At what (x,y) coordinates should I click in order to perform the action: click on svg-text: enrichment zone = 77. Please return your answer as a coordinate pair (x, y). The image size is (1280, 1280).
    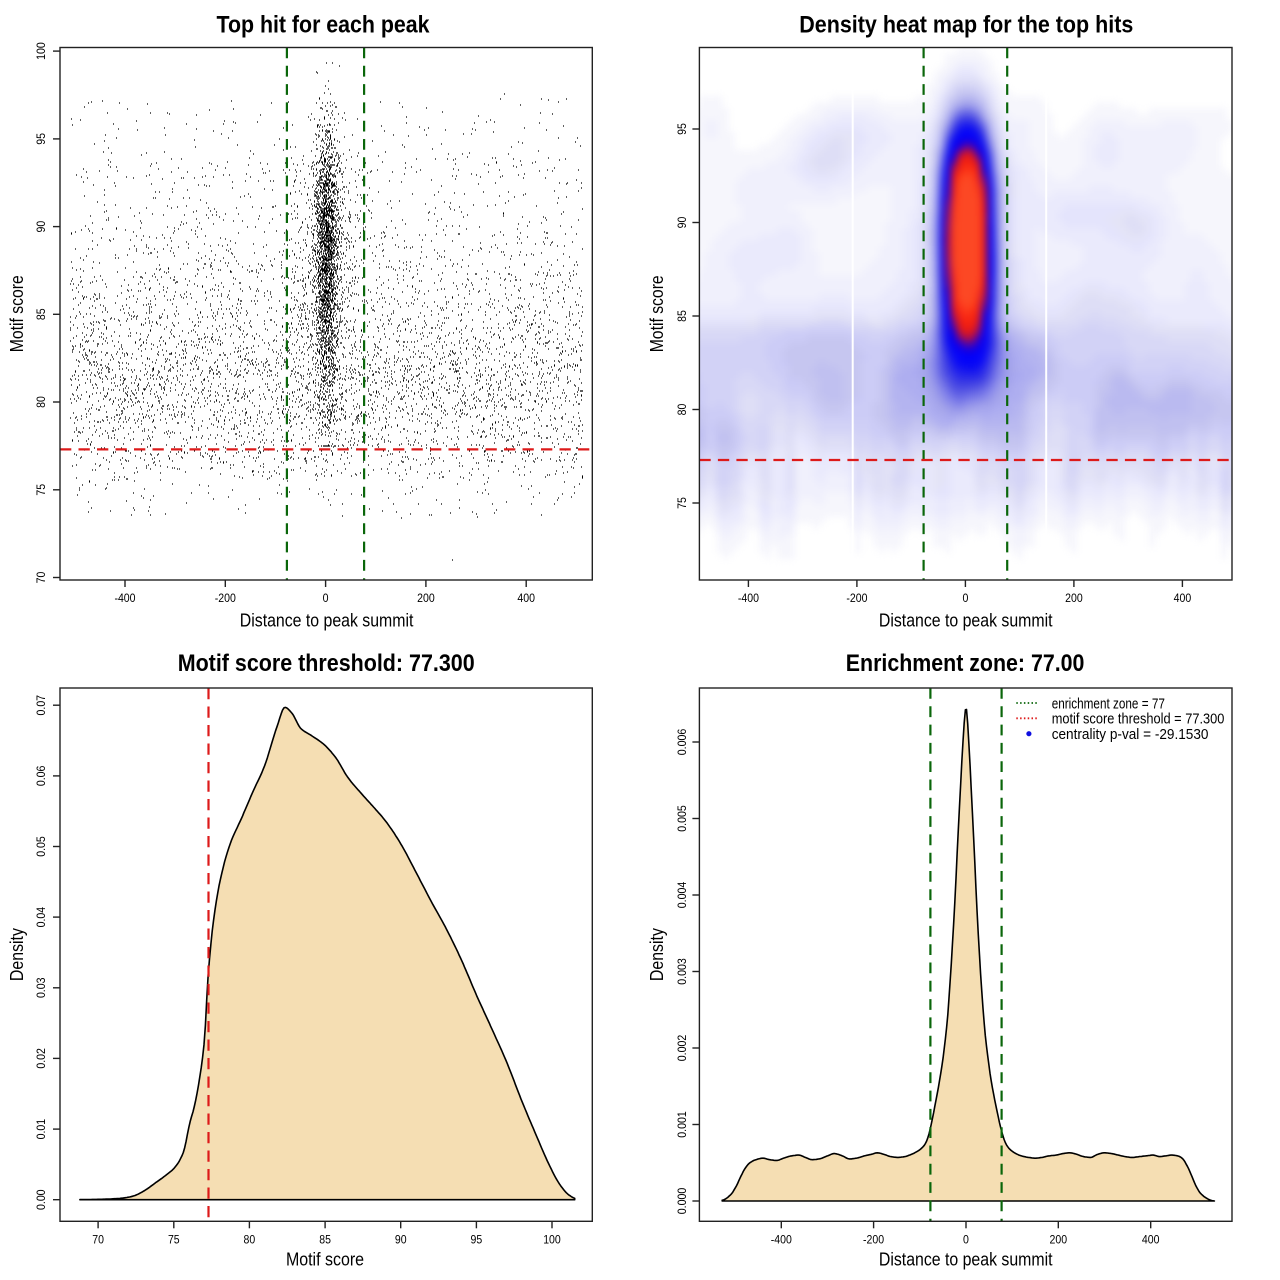
    Looking at the image, I should click on (1108, 704).